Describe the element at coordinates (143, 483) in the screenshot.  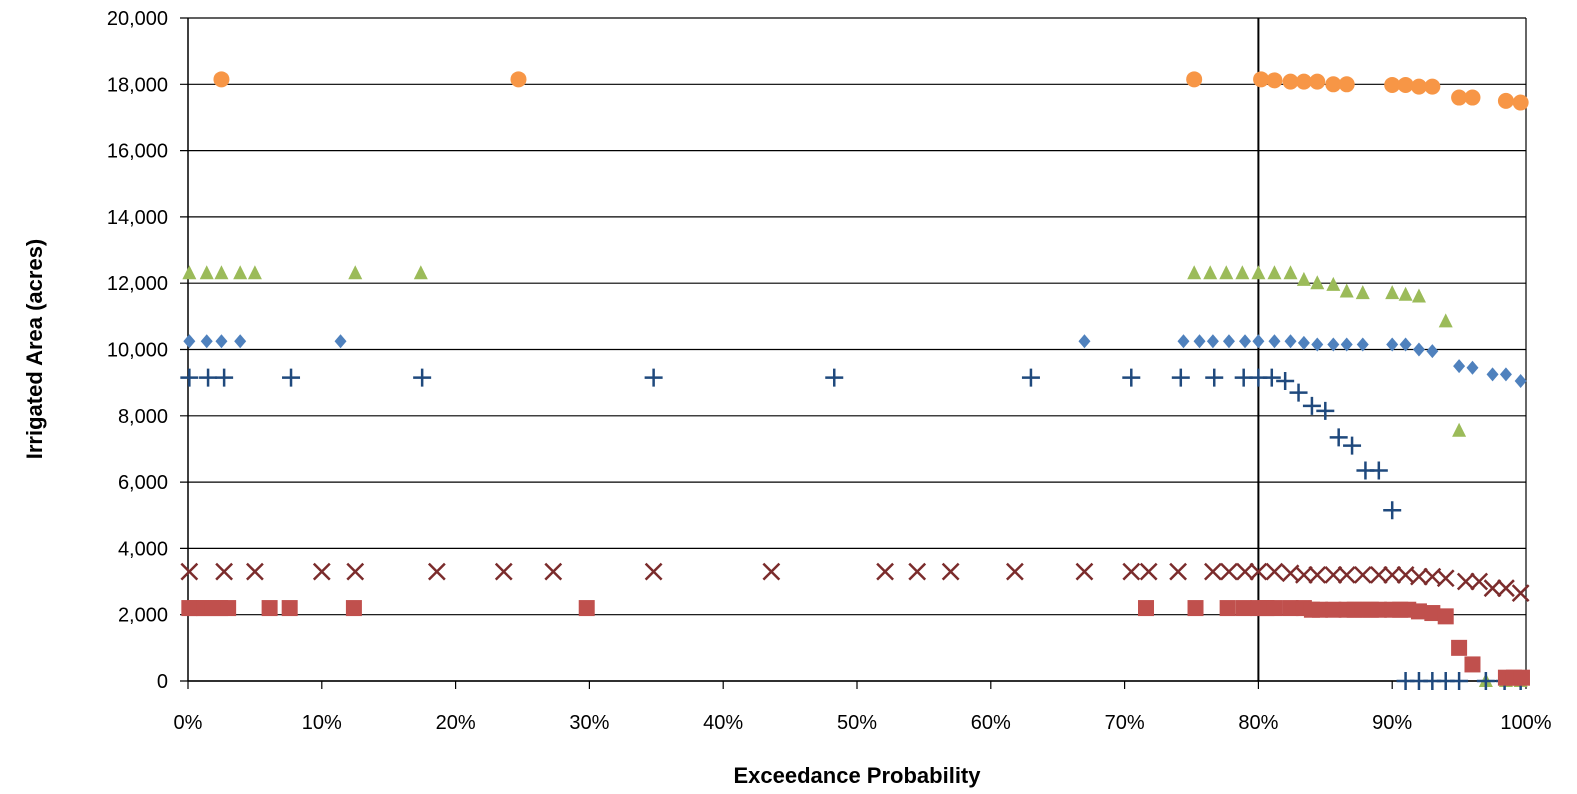
I see `y-tick-label: 6,000` at that location.